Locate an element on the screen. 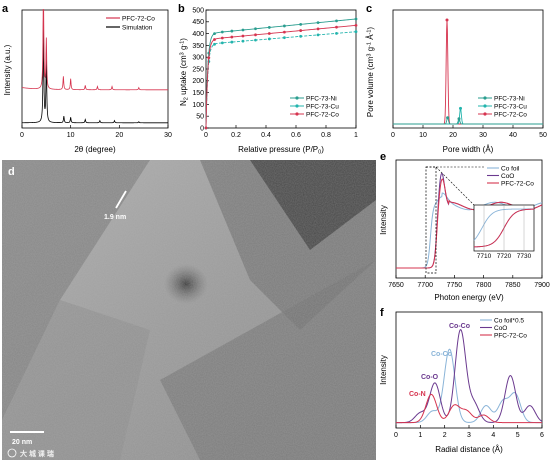  axis-b-xtick-label: 0.4 is located at coordinates (266, 135).